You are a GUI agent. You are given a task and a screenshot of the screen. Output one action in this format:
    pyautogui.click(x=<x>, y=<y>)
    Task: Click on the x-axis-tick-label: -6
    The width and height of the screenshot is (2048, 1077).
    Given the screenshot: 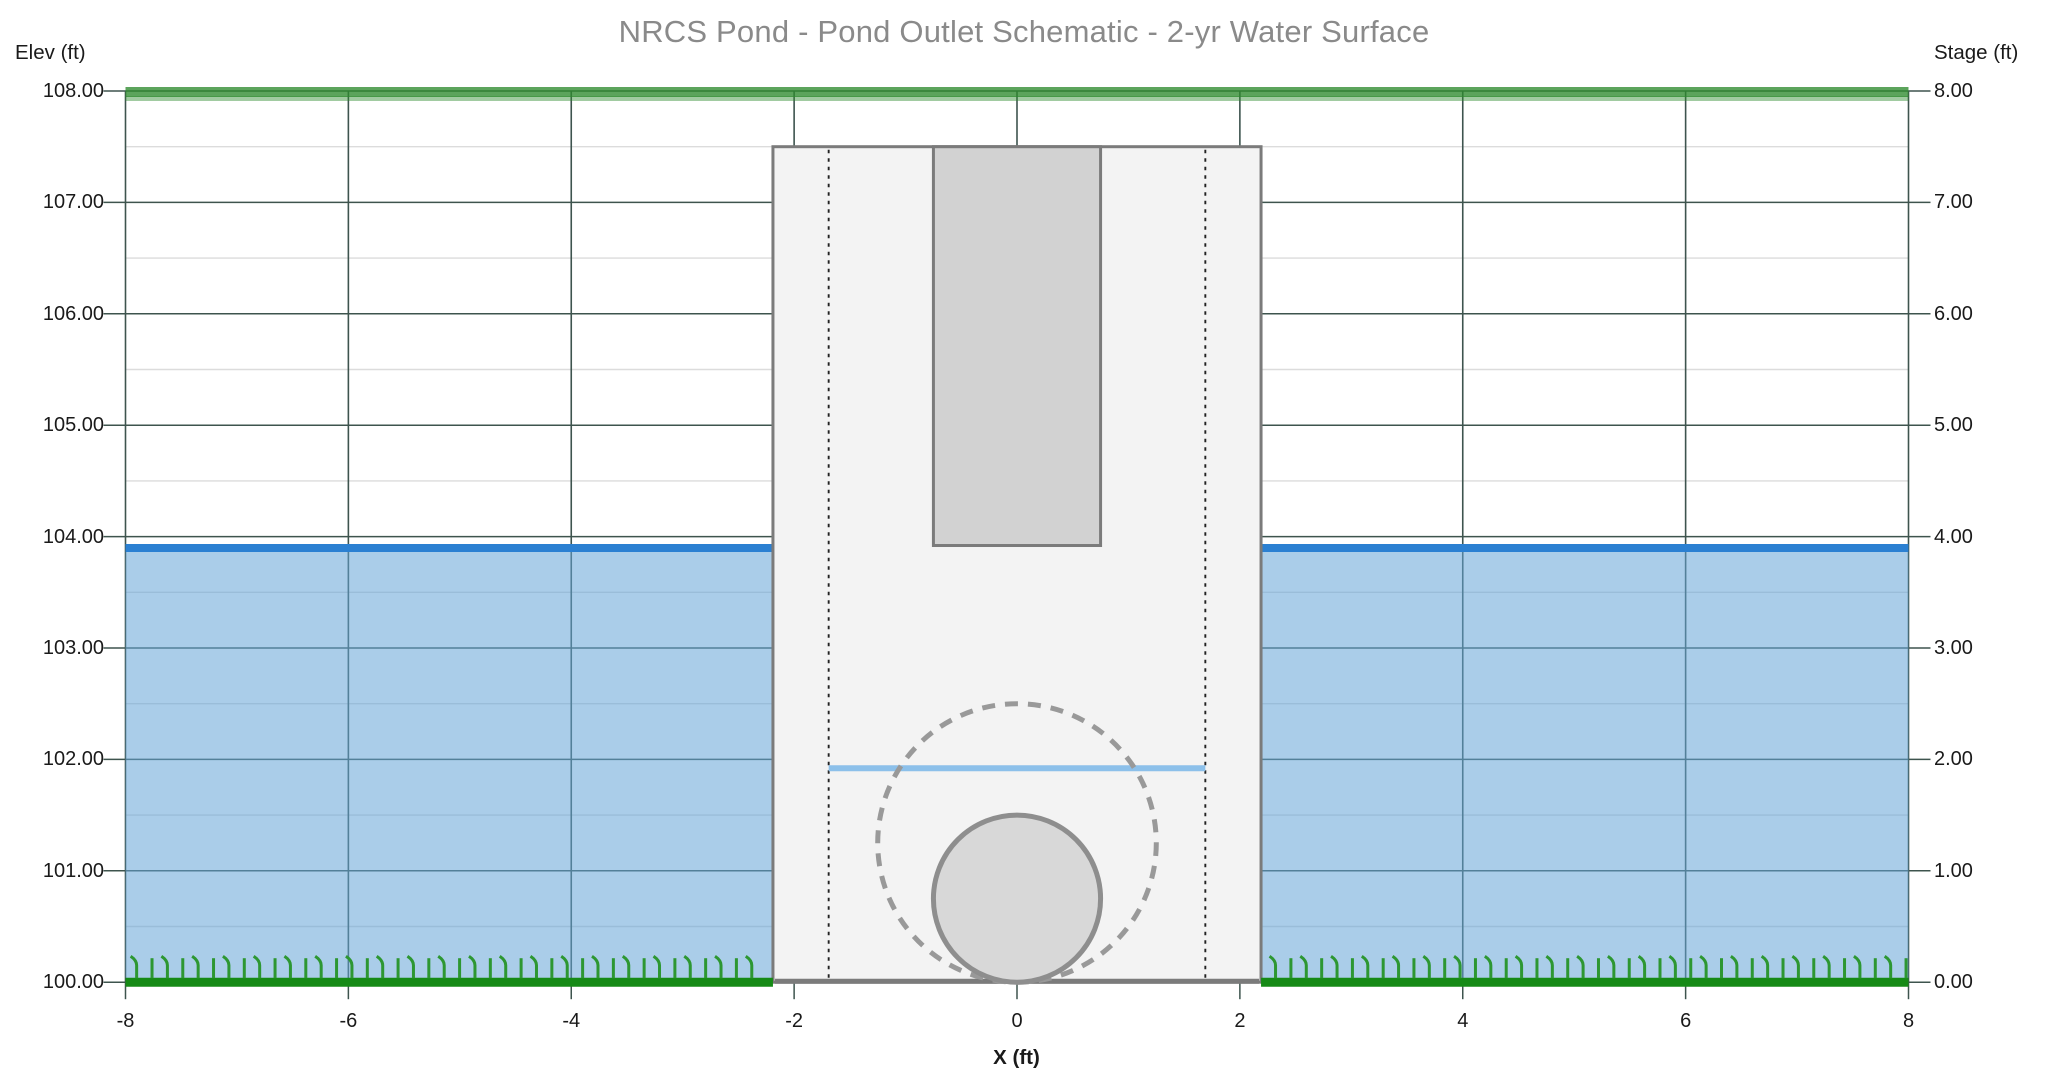 What is the action you would take?
    pyautogui.click(x=348, y=1021)
    